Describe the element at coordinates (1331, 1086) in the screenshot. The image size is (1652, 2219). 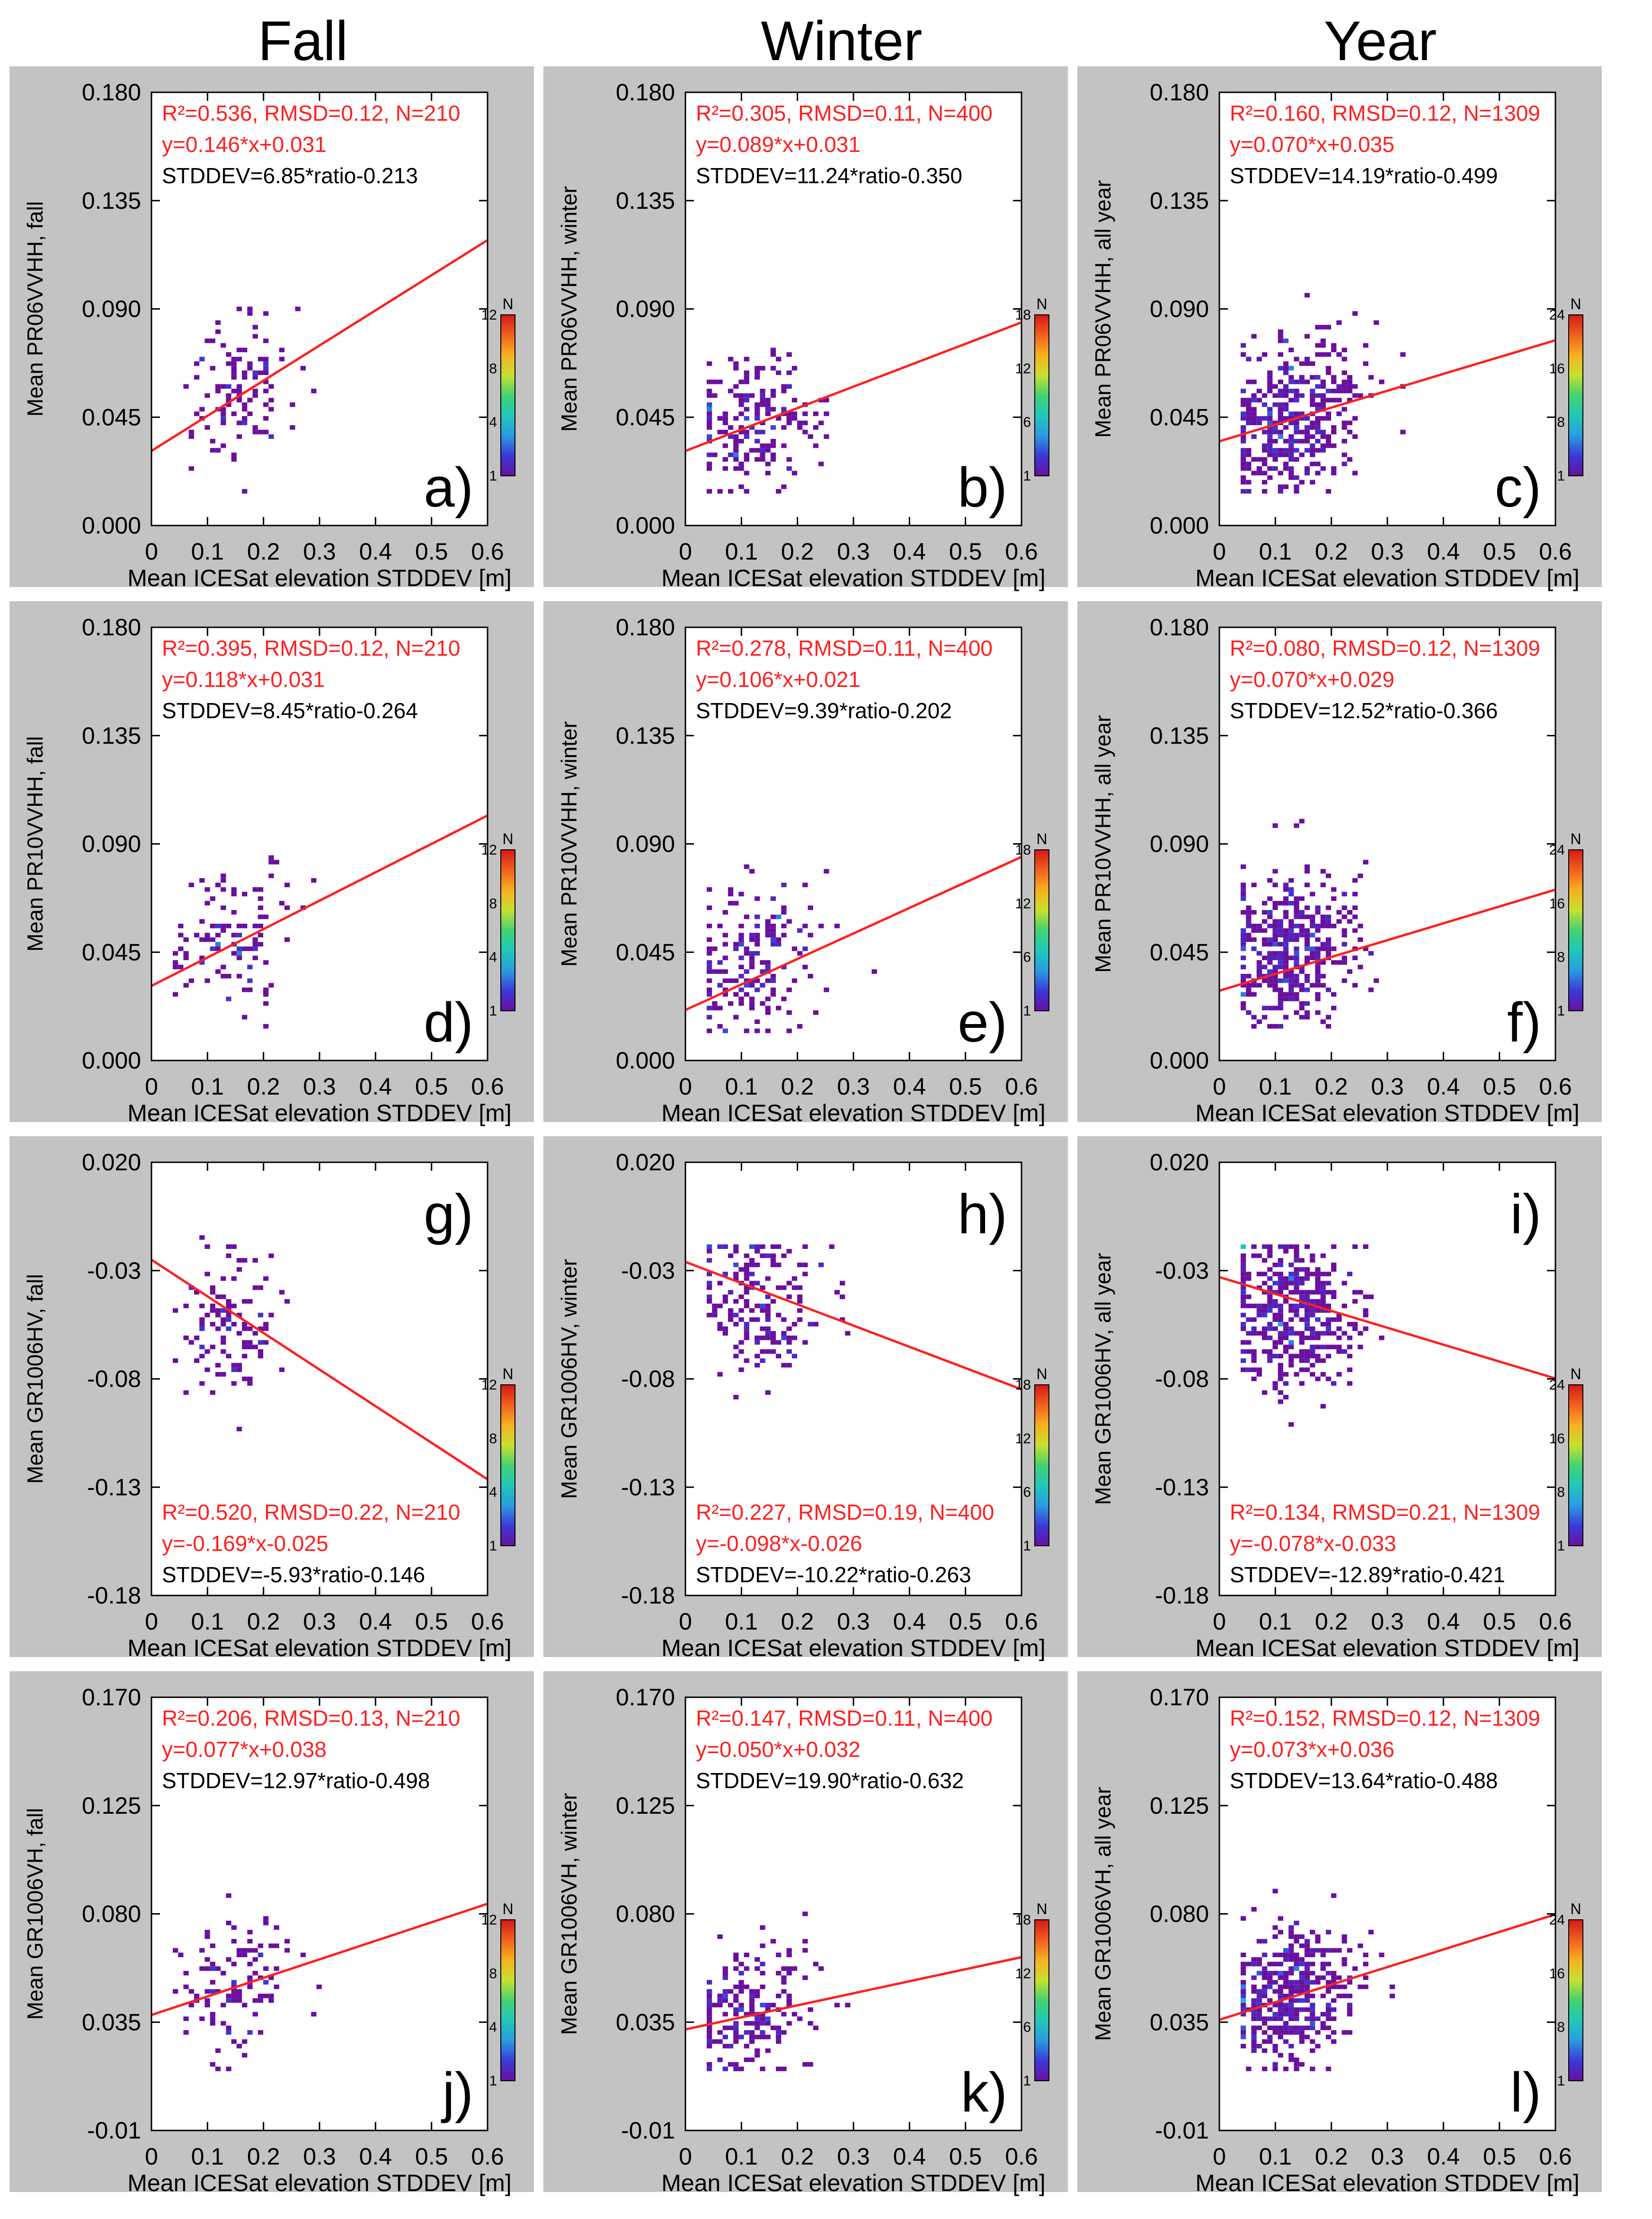
I see `x-tick-label: 0.2` at that location.